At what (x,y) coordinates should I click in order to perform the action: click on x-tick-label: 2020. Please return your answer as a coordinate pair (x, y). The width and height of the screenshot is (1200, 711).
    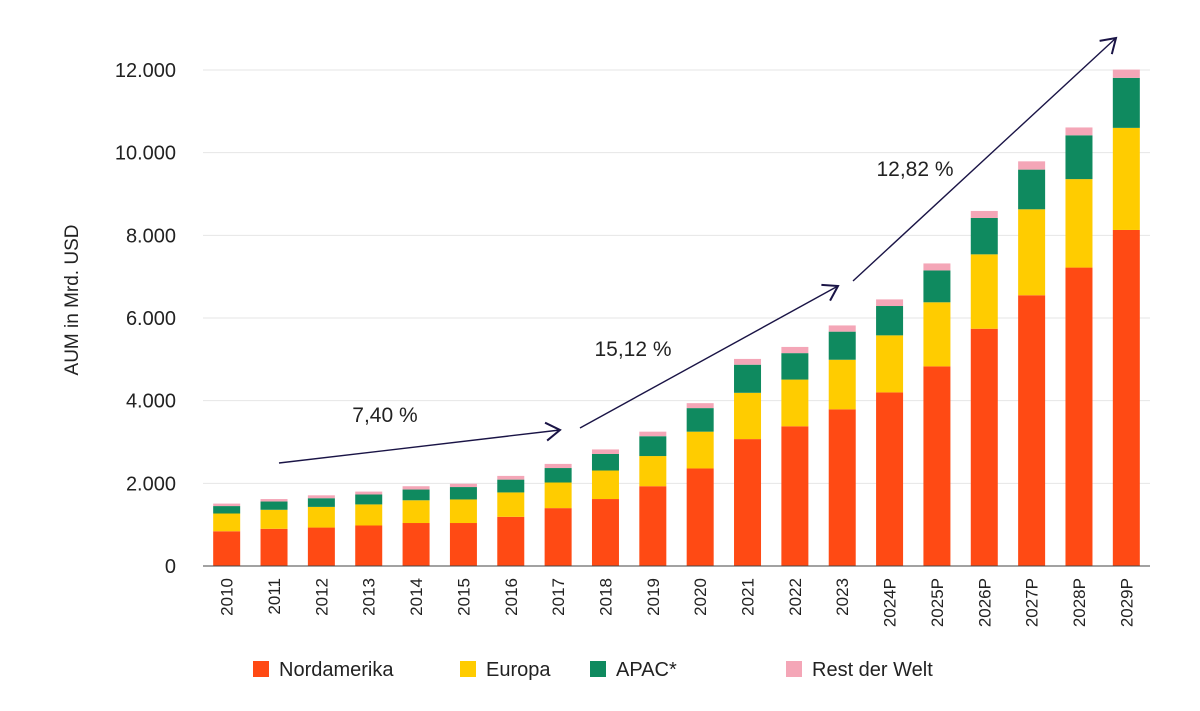
    Looking at the image, I should click on (700, 597).